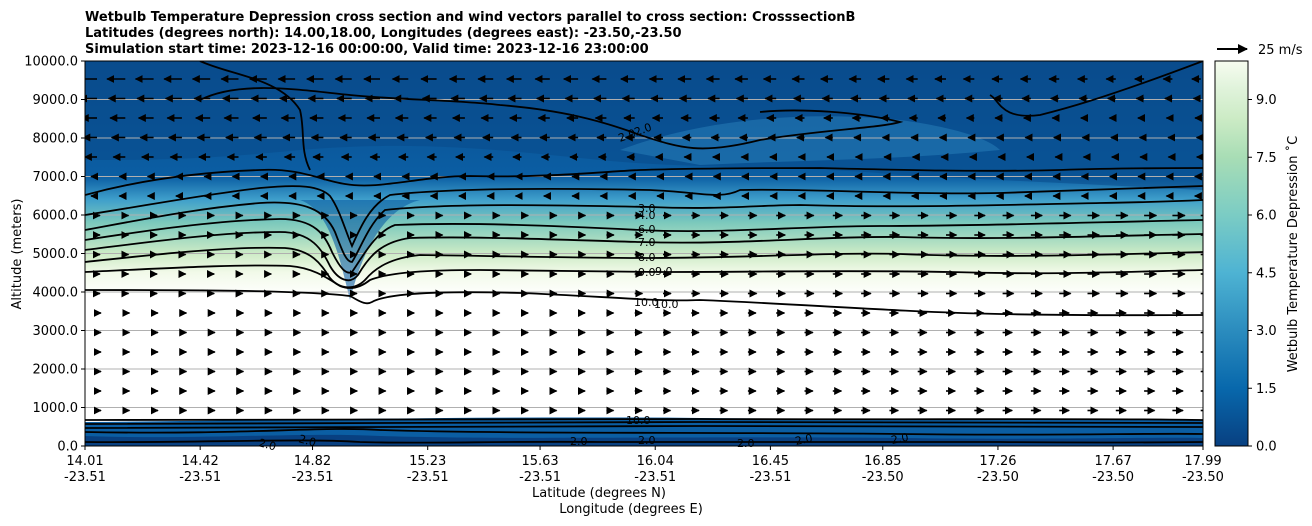  What do you see at coordinates (51, 62) in the screenshot?
I see `y-tick-label: 10000.0` at bounding box center [51, 62].